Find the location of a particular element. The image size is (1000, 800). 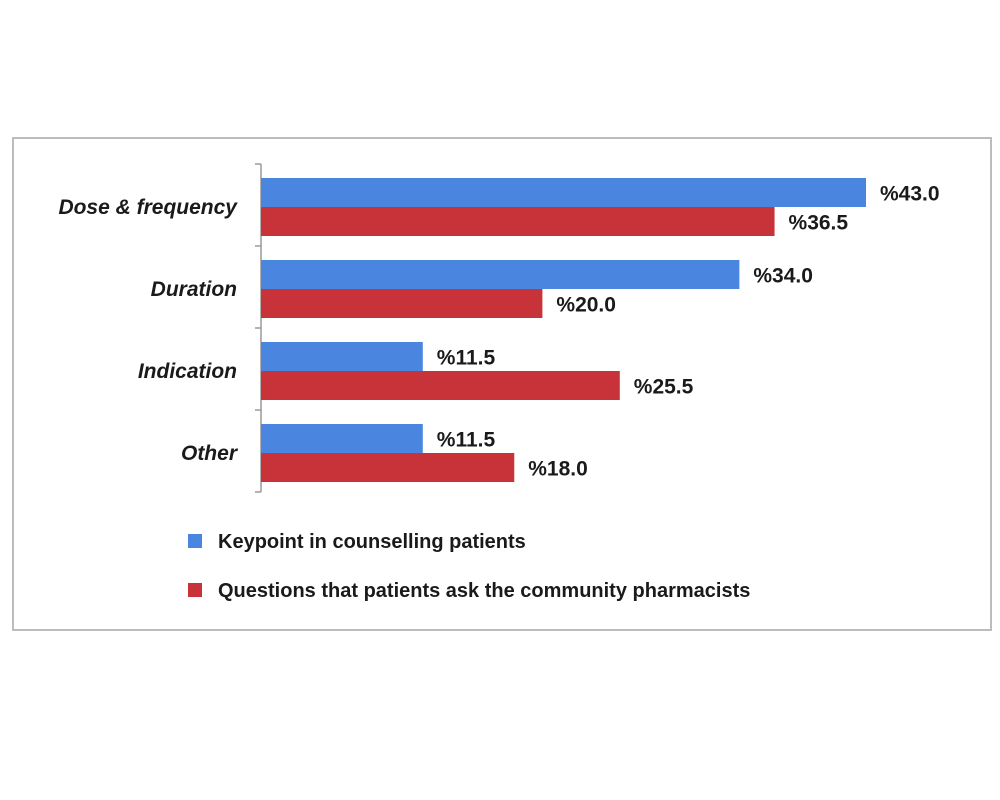

data-label: %43.0 is located at coordinates (910, 194).